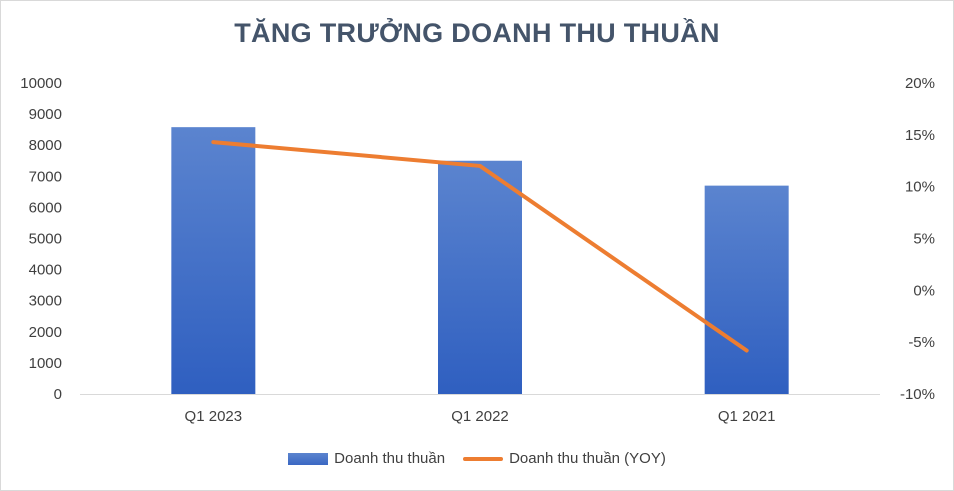 This screenshot has height=491, width=954. Describe the element at coordinates (920, 187) in the screenshot. I see `y-right-tick-label: 10%` at that location.